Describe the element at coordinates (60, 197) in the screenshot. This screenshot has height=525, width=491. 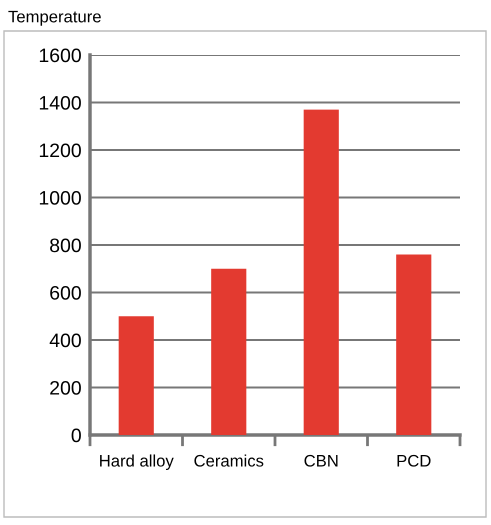
I see `y-tick-label: 1000` at that location.